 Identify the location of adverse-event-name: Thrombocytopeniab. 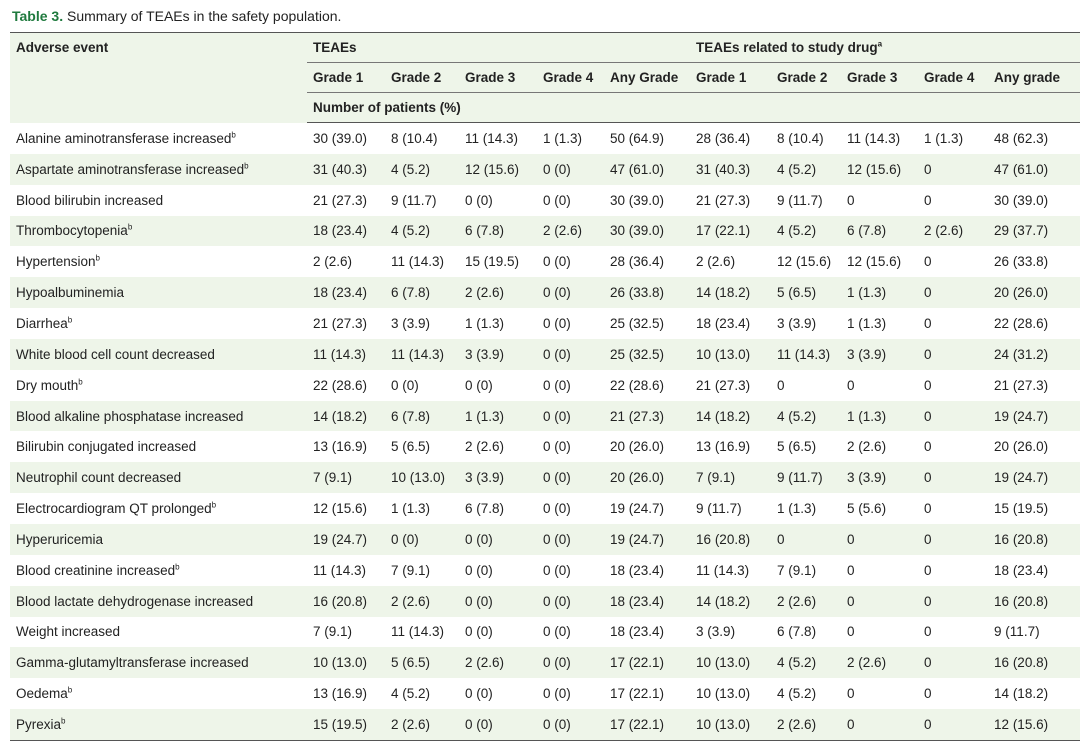
(158, 231).